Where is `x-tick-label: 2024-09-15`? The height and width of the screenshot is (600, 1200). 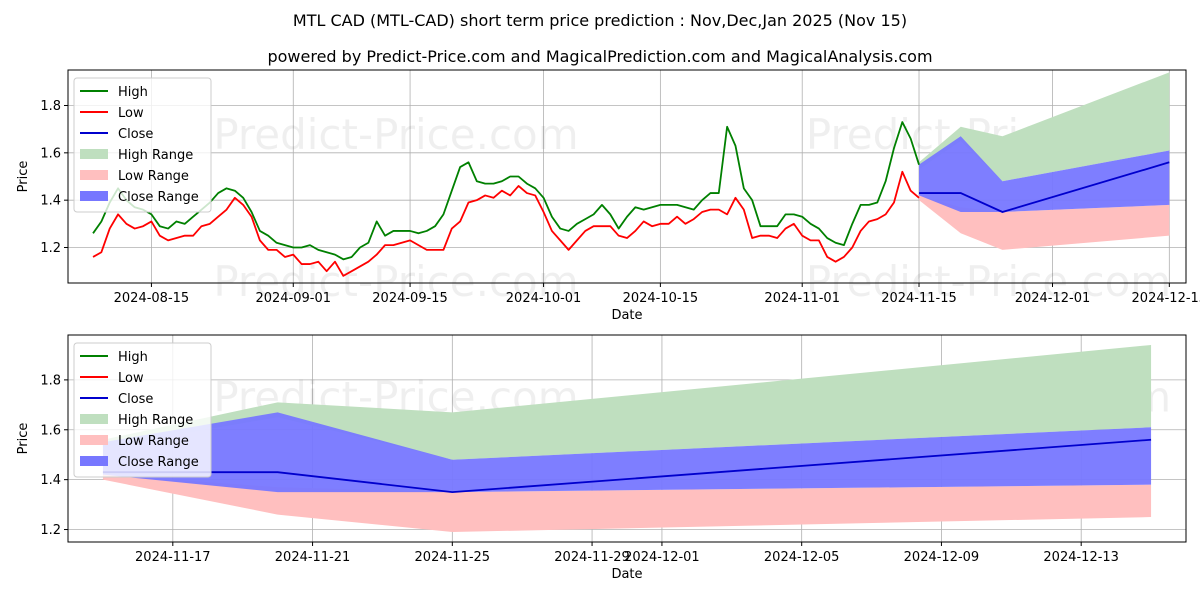 x-tick-label: 2024-09-15 is located at coordinates (410, 298).